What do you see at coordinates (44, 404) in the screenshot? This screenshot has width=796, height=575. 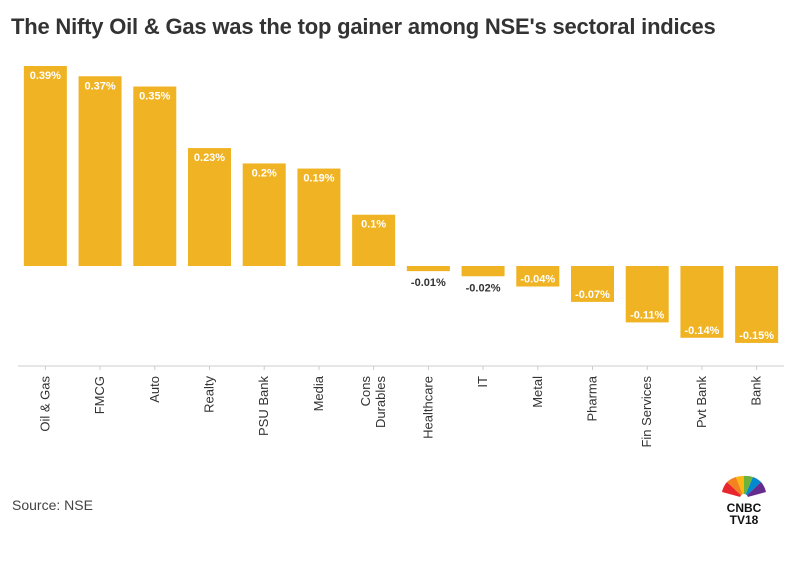 I see `category-label-1: Oil & Gas` at bounding box center [44, 404].